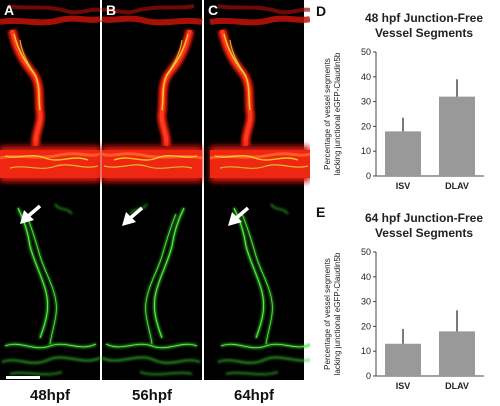  I want to click on timepoint-label-b: 56hpf, so click(152, 395).